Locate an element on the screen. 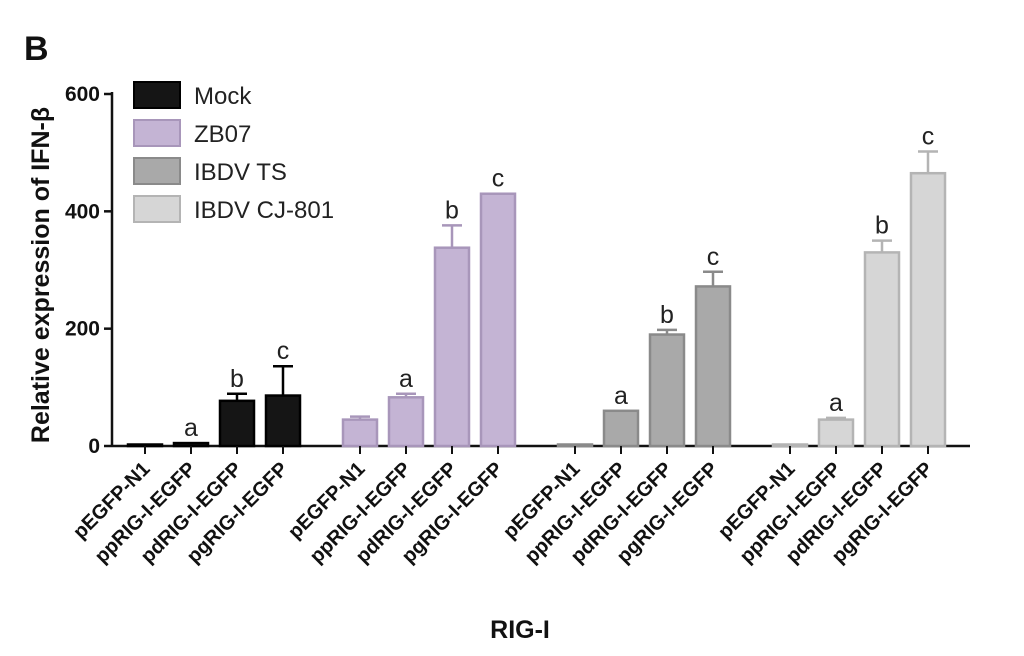 Image resolution: width=1024 pixels, height=656 pixels. x-axis-label: RIG-I is located at coordinates (520, 630).